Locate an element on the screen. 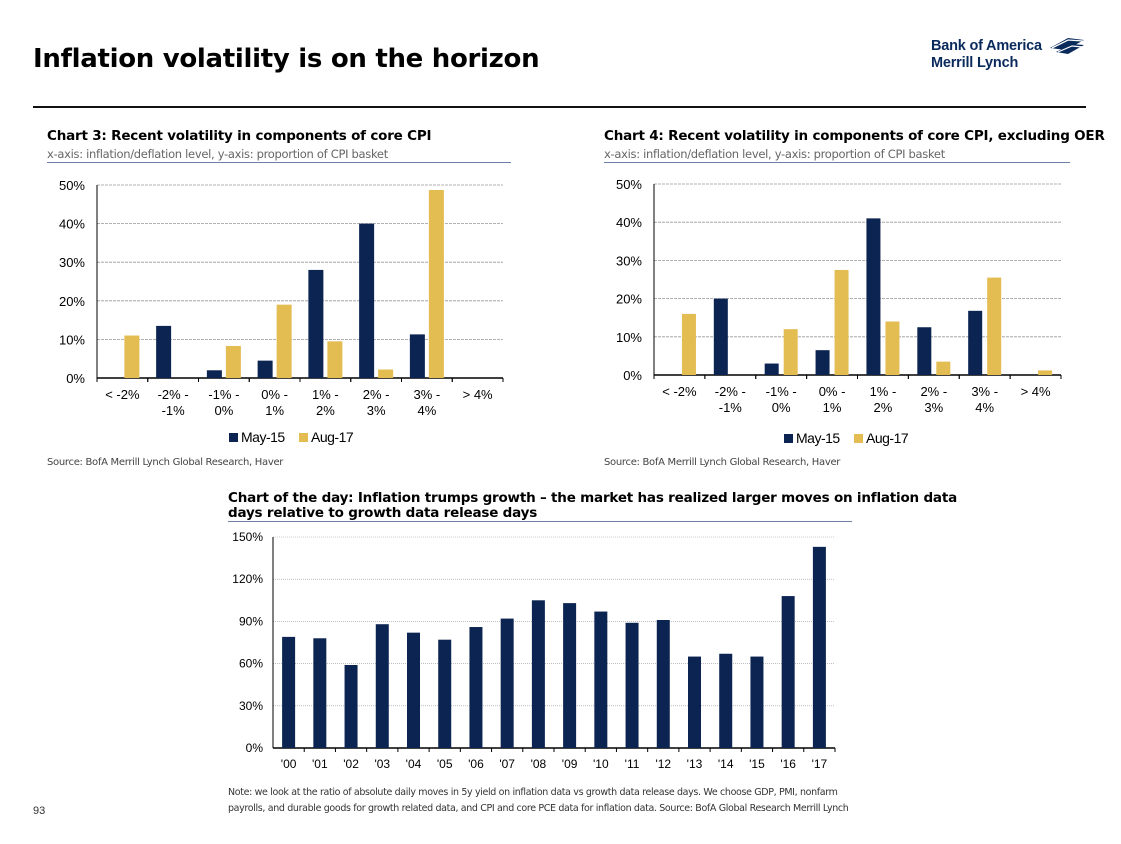 The width and height of the screenshot is (1121, 844). chart4-ytick-label: 40% is located at coordinates (629, 222).